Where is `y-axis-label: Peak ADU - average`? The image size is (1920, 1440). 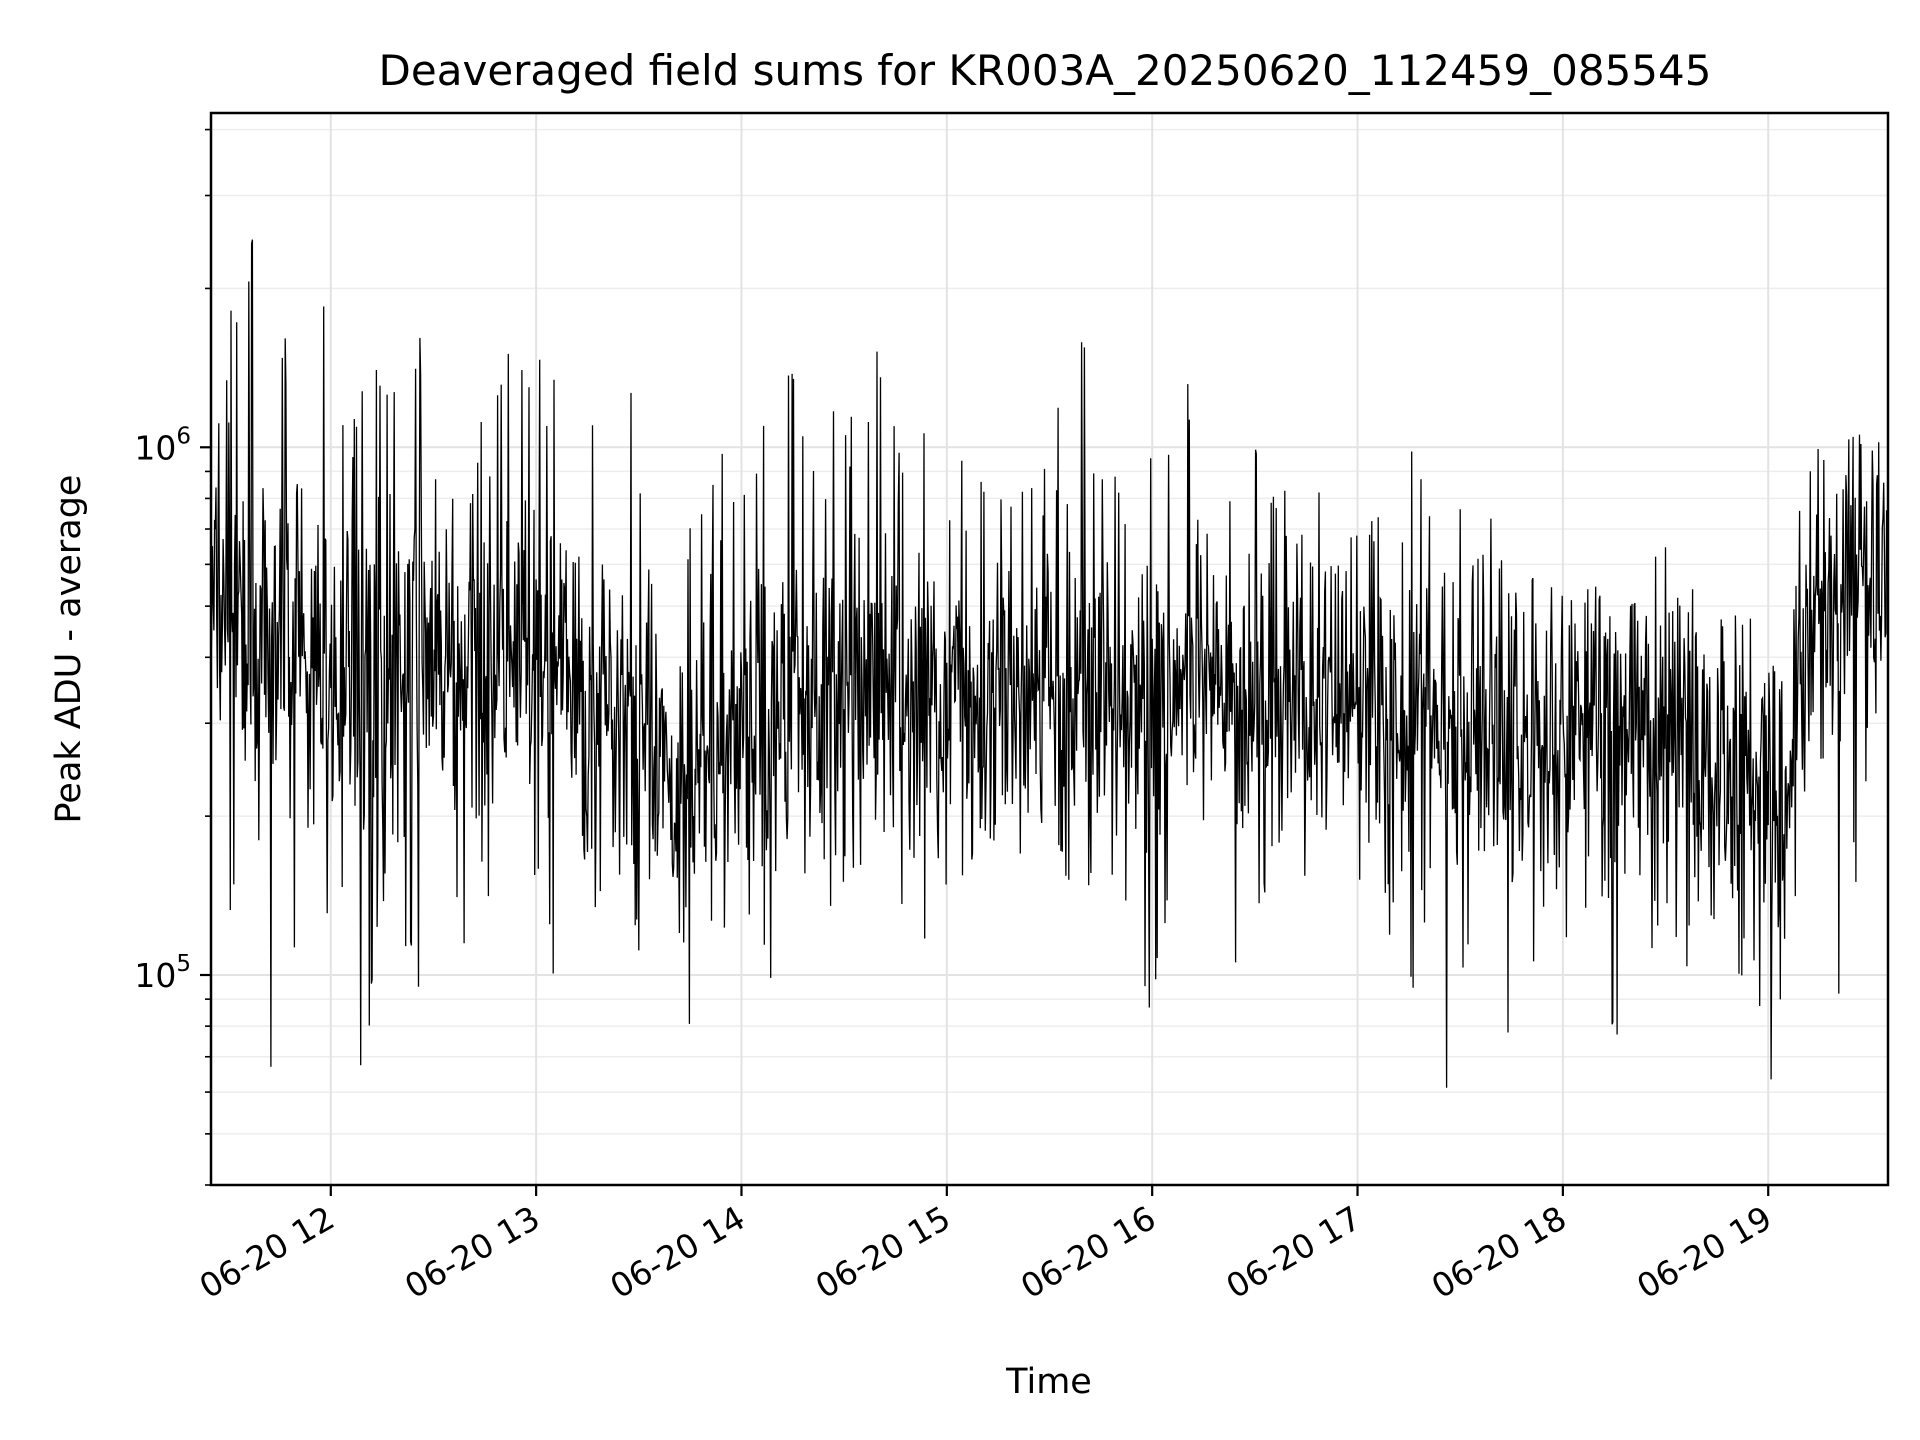 y-axis-label: Peak ADU - average is located at coordinates (69, 649).